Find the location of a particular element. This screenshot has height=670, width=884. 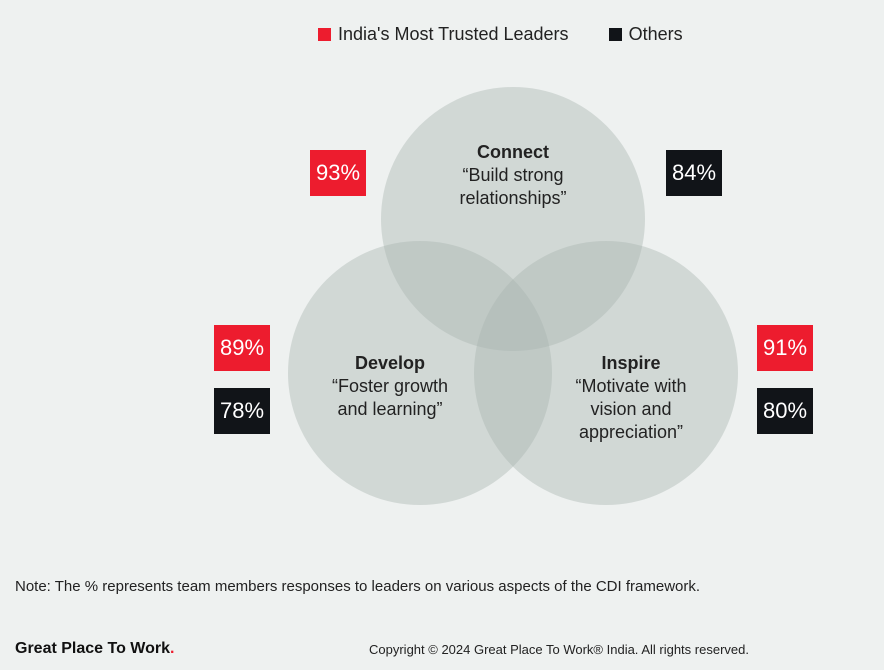

legend: India's Most Trusted Leaders Others is located at coordinates (520, 34).